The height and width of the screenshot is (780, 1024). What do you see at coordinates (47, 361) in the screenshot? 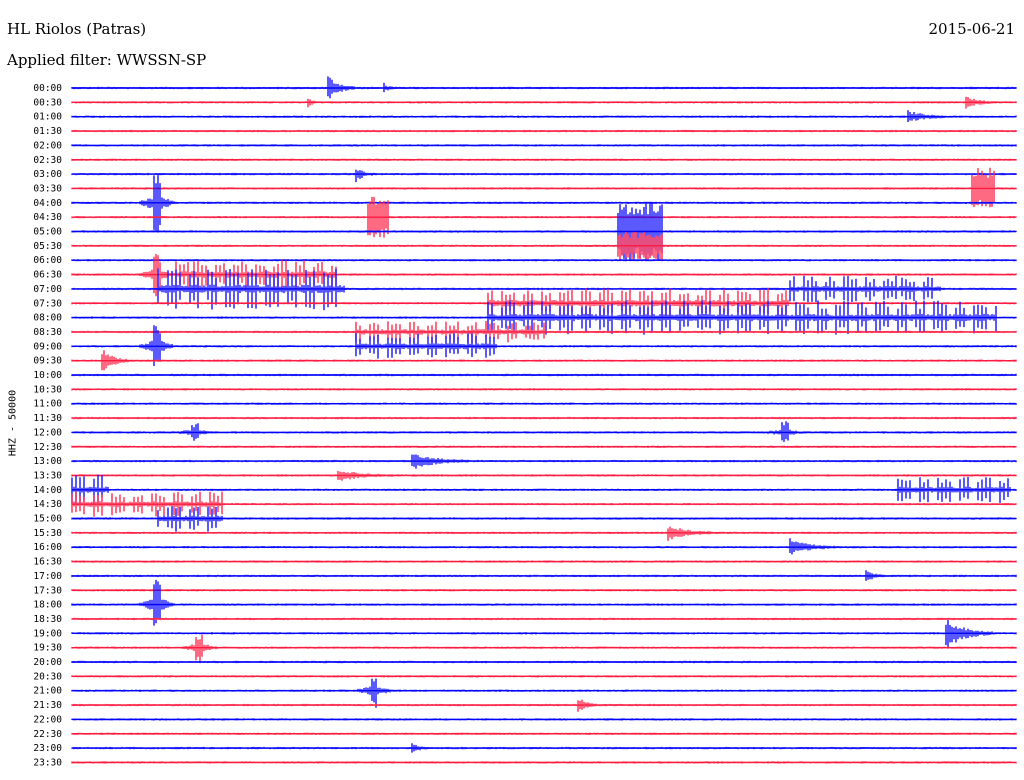
I see `time-label: 09:30` at bounding box center [47, 361].